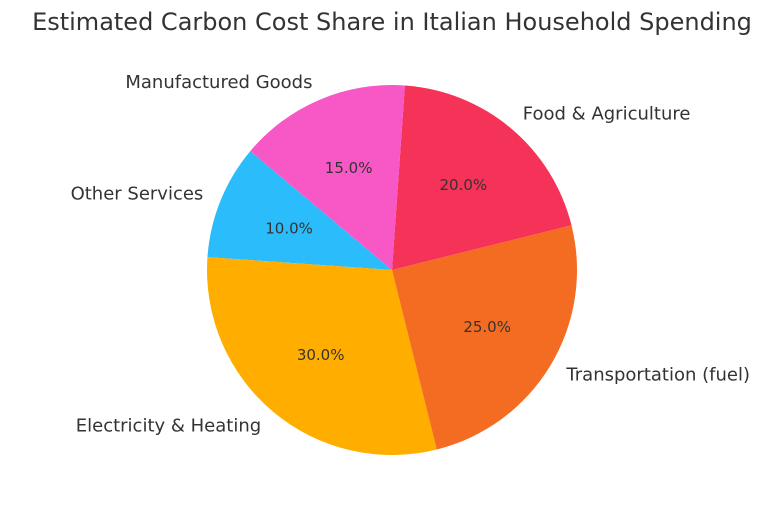 The image size is (768, 512). I want to click on pie-slice-other-services, so click(299, 210).